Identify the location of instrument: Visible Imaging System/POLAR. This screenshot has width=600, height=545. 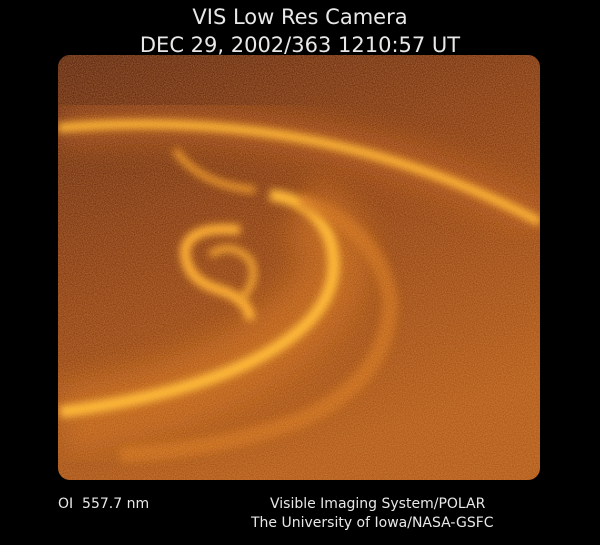
(378, 504).